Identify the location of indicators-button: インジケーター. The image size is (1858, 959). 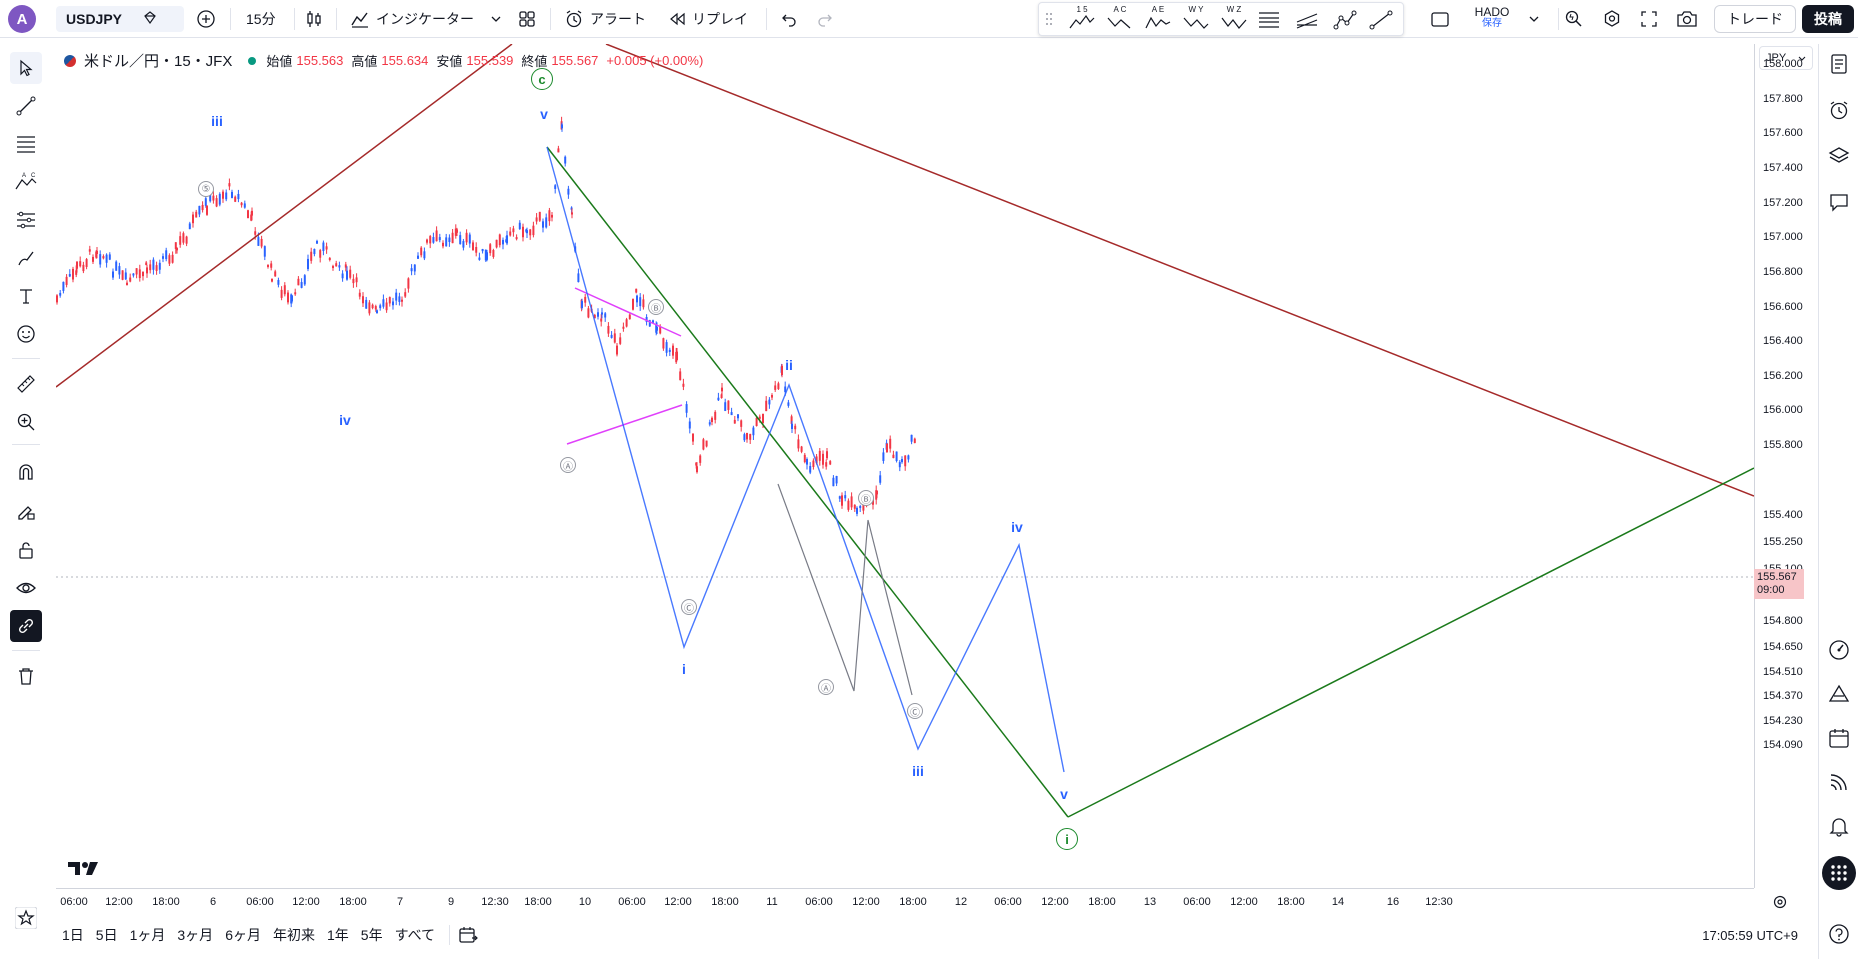
(412, 19).